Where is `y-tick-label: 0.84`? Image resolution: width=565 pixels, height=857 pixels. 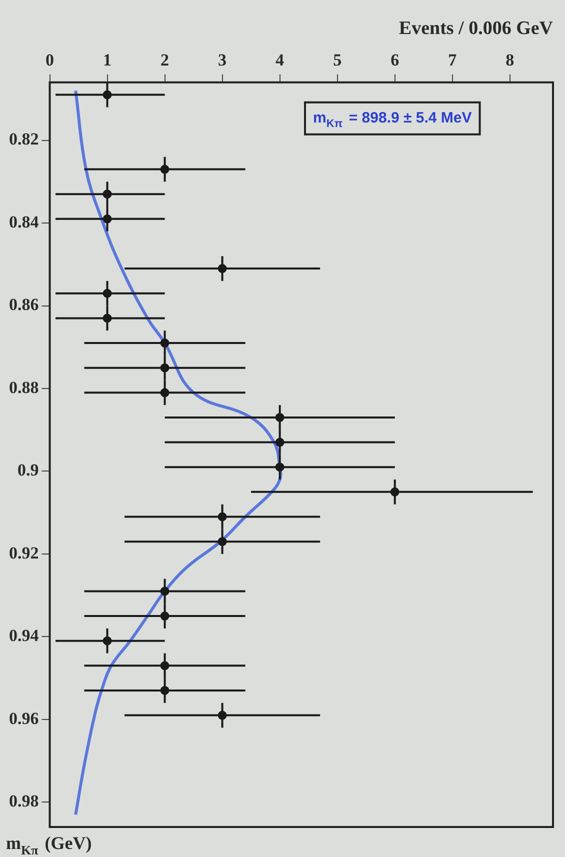 y-tick-label: 0.84 is located at coordinates (24, 222).